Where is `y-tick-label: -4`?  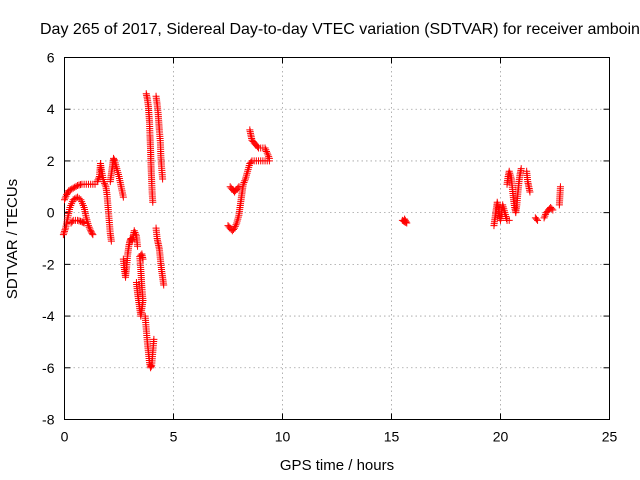
y-tick-label: -4 is located at coordinates (48, 316).